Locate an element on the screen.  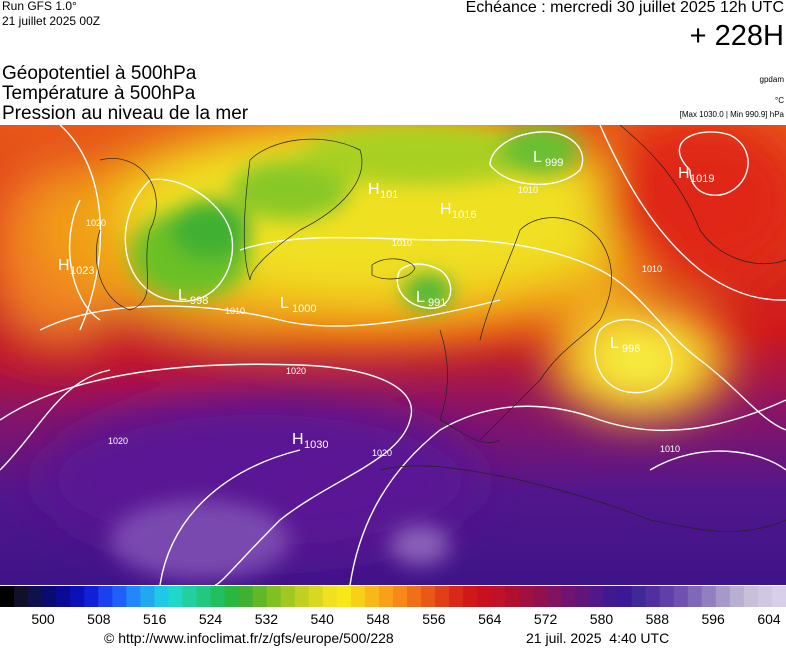
colorbar-label: 572 is located at coordinates (546, 619).